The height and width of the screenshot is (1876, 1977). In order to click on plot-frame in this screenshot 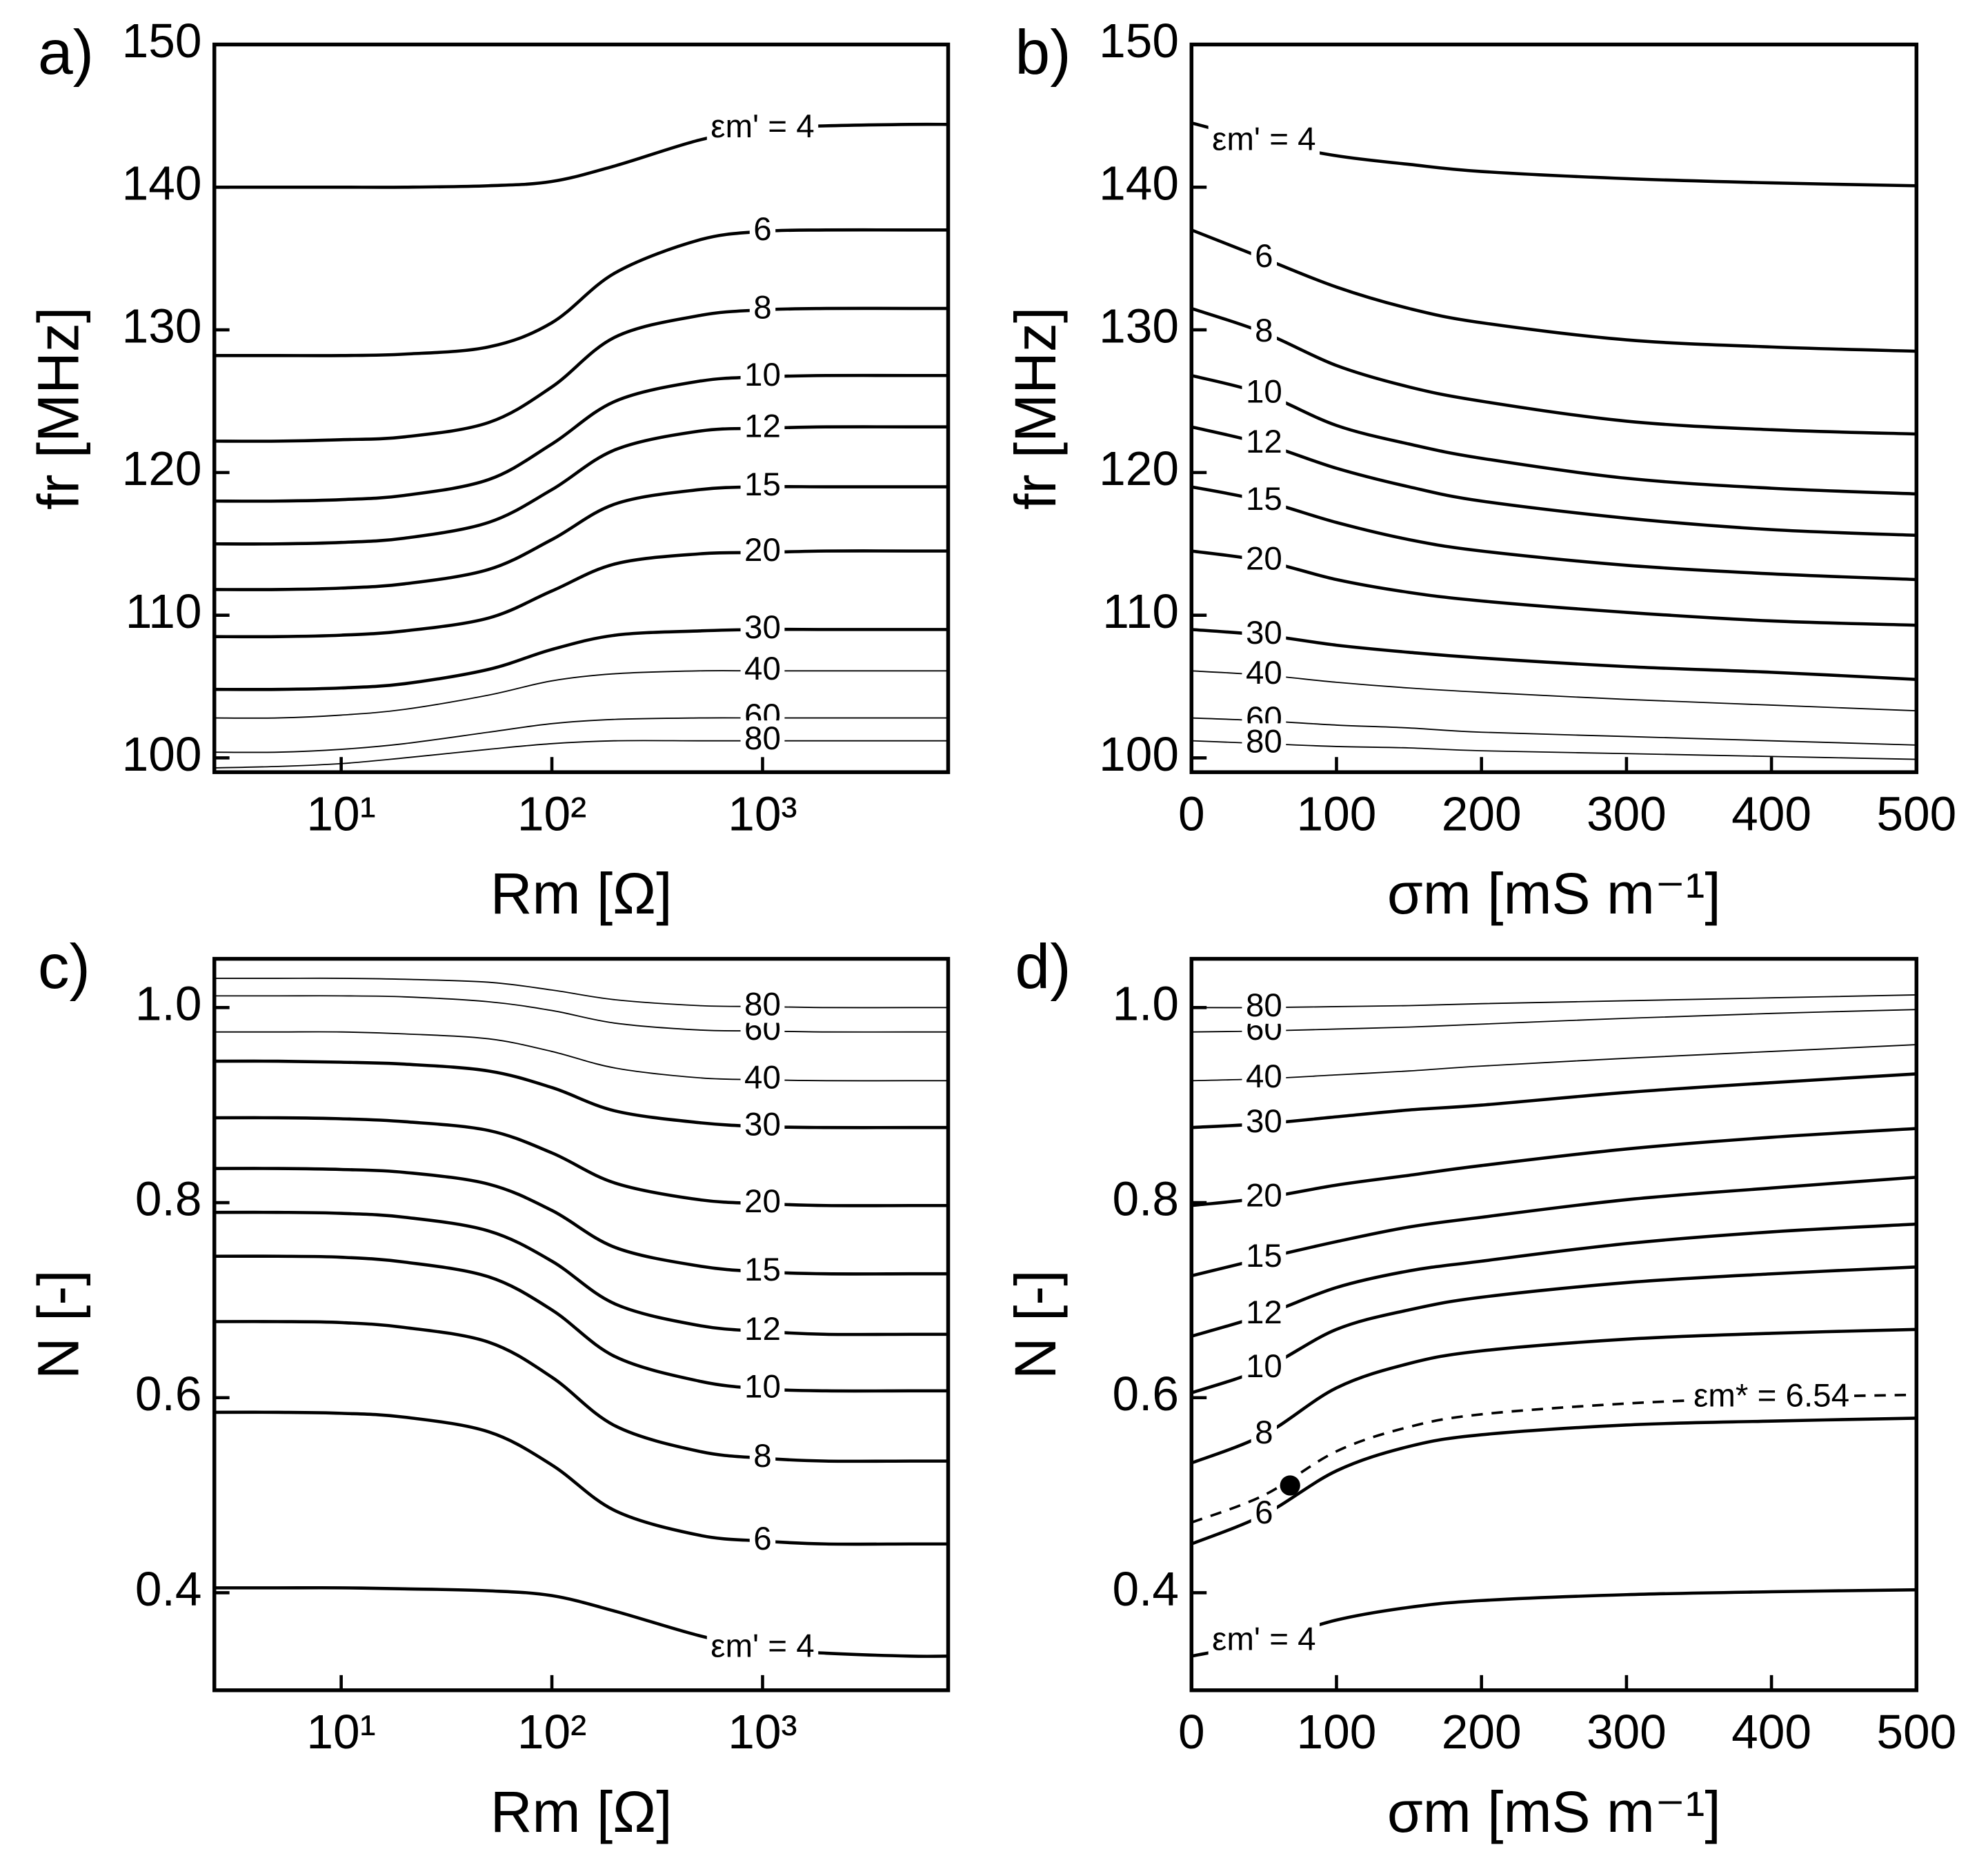, I will do `click(1554, 408)`.